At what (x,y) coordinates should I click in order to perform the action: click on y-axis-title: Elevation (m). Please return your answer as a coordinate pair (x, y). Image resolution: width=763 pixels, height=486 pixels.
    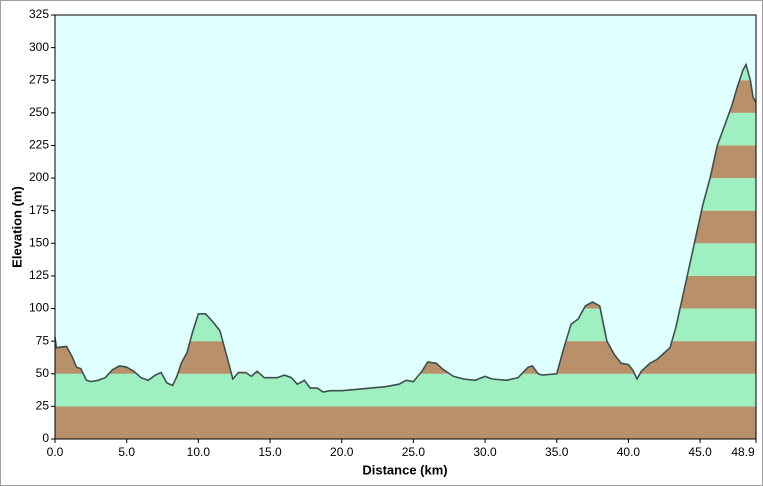
    Looking at the image, I should click on (16, 227).